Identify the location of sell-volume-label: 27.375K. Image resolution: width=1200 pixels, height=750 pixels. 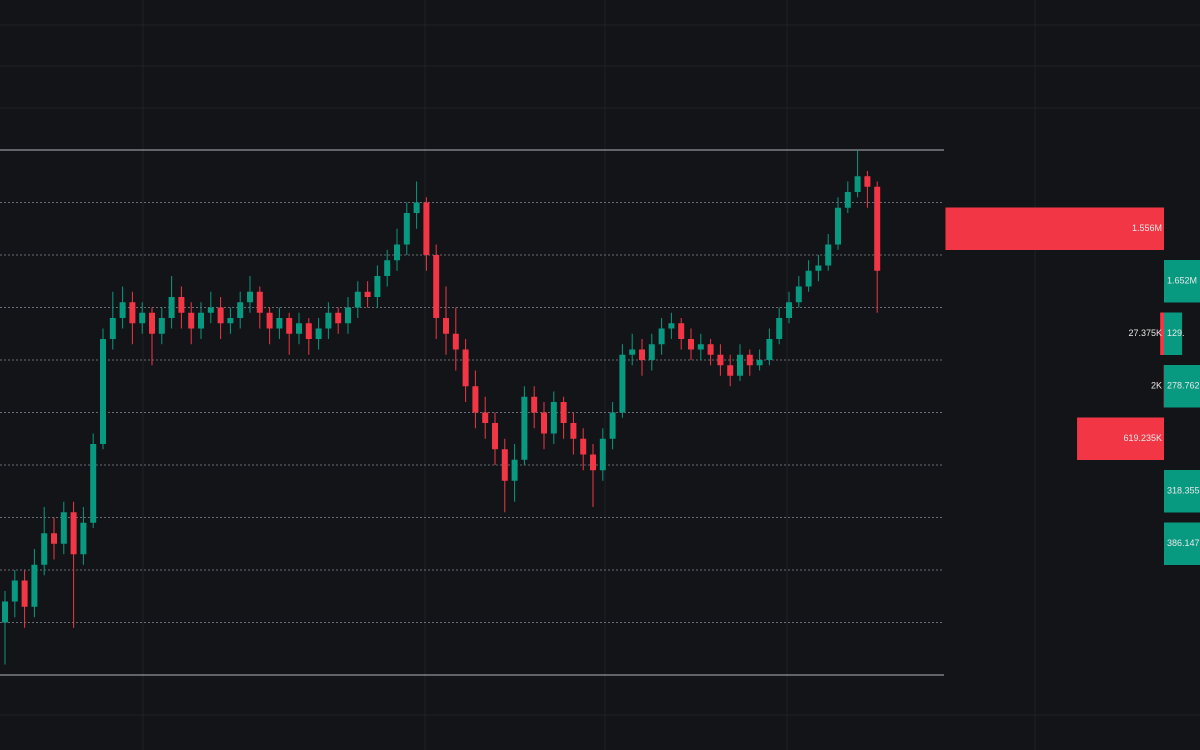
(1145, 333).